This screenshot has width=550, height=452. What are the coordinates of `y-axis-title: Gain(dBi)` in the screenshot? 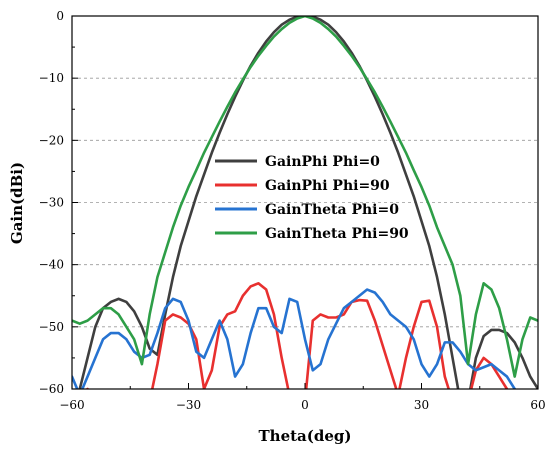 It's located at (17, 203).